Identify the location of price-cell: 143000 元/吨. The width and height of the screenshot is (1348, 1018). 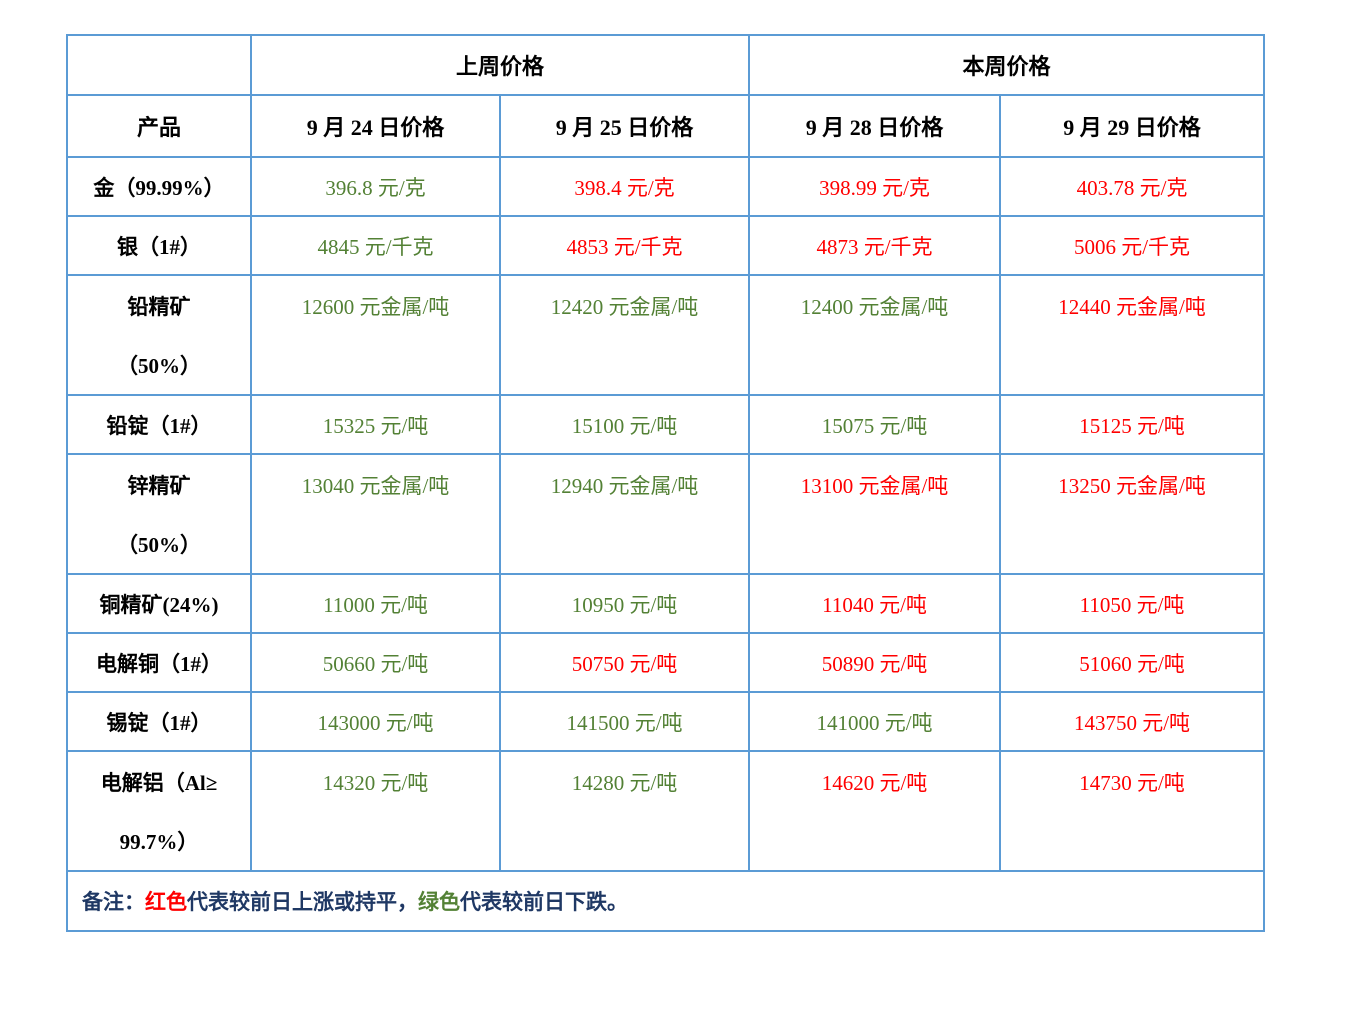
(375, 721).